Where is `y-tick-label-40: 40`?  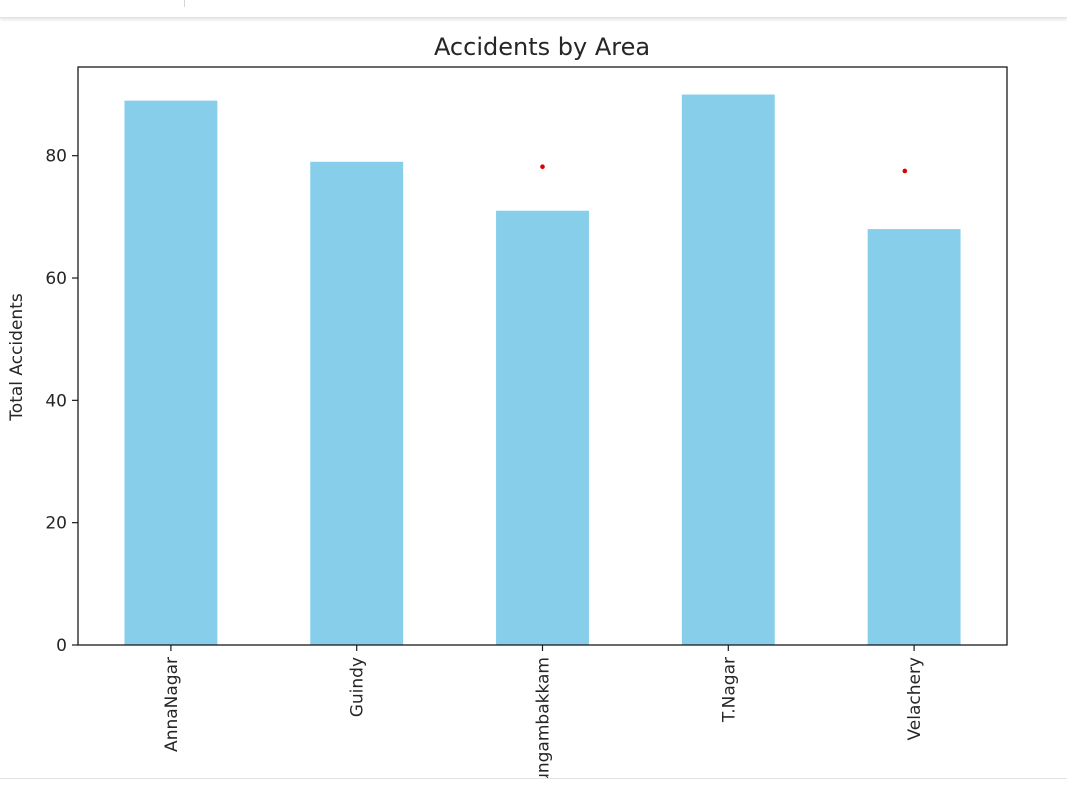 y-tick-label-40: 40 is located at coordinates (56, 401).